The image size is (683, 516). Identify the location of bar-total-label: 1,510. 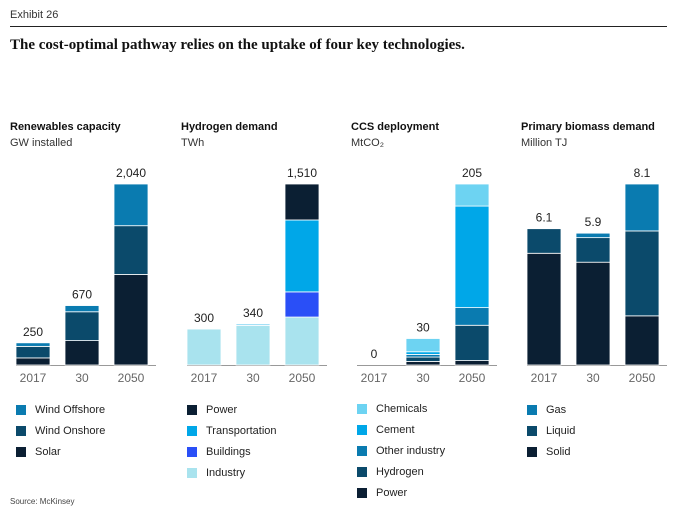
(302, 173).